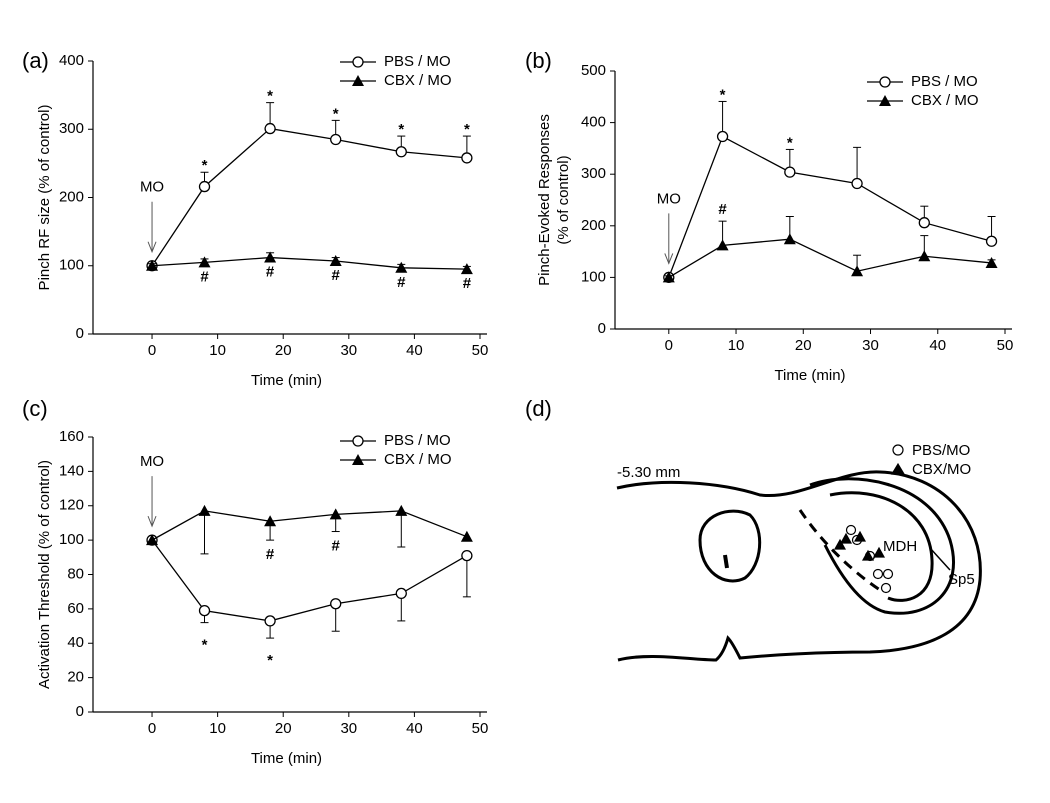 The width and height of the screenshot is (1050, 803). I want to click on y-axis-label: Activation Threshold (% of control), so click(44, 574).